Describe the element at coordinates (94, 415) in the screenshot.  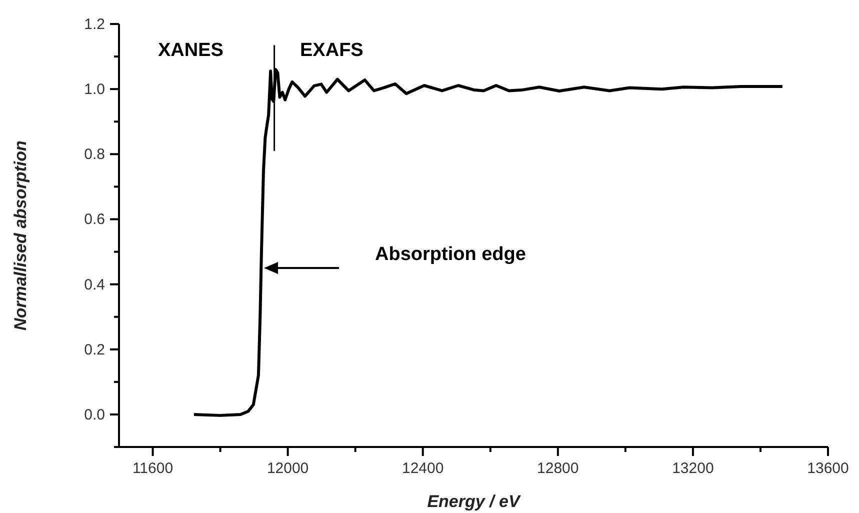
I see `y-tick-label: 0.0` at that location.